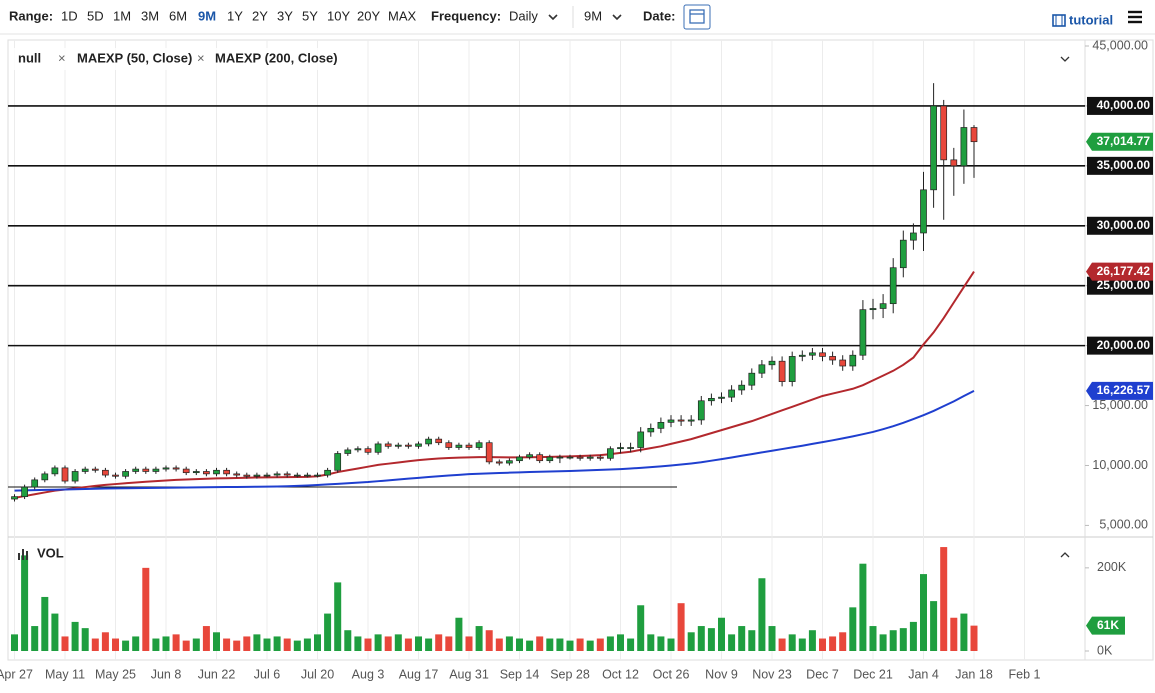  Describe the element at coordinates (1108, 625) in the screenshot. I see `value-badge-label: 61K` at that location.